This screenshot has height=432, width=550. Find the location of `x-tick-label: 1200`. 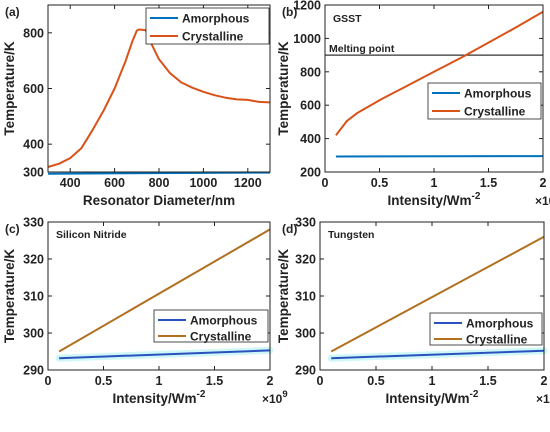

x-tick-label: 1200 is located at coordinates (248, 183).